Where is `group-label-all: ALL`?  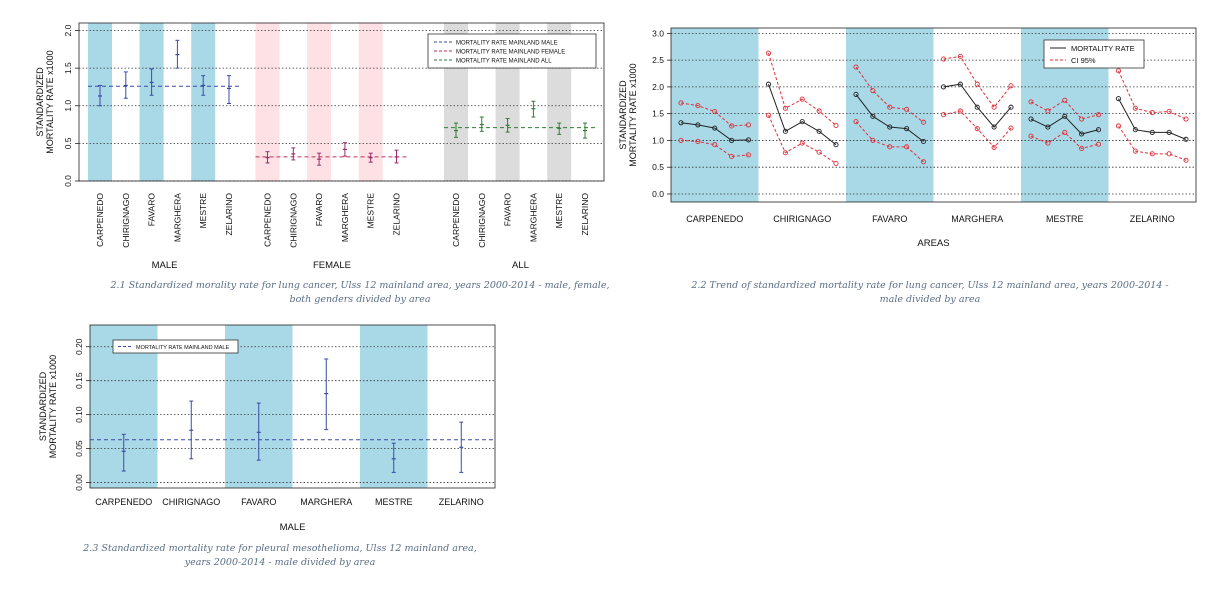
group-label-all: ALL is located at coordinates (520, 265).